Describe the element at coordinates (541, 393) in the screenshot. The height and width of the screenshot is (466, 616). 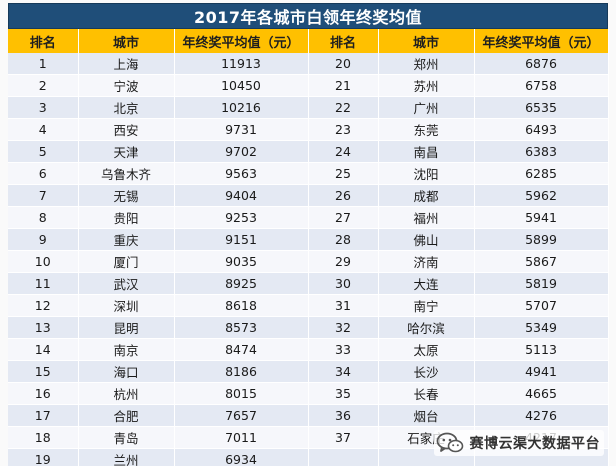
I see `value-cell: 4665` at that location.